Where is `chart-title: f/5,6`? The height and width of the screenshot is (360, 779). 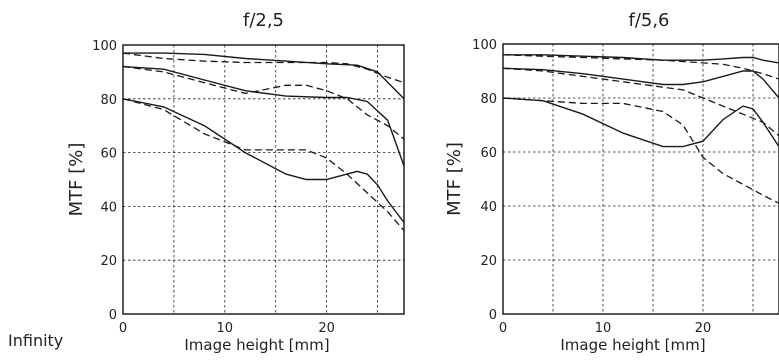 chart-title: f/5,6 is located at coordinates (648, 20).